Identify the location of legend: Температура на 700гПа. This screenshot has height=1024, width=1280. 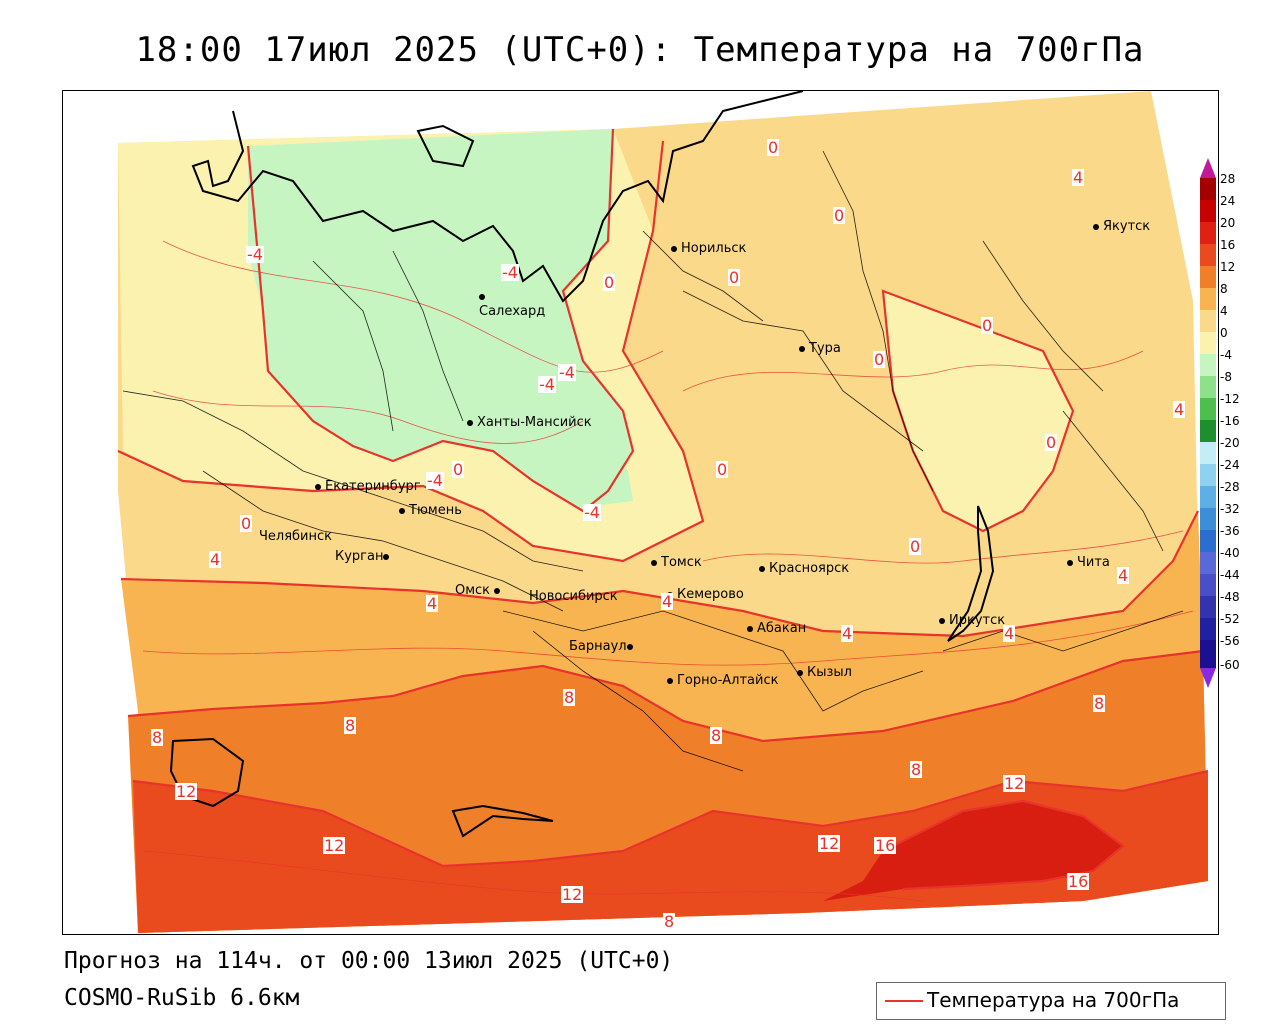
(1051, 1001).